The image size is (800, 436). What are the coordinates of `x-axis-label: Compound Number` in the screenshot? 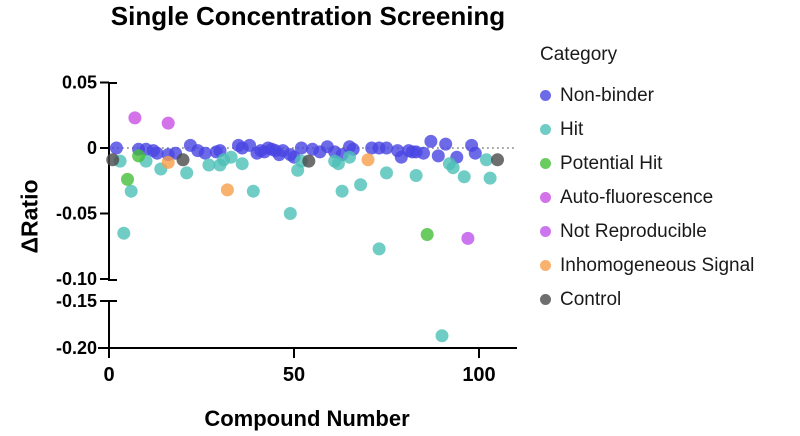 It's located at (307, 418).